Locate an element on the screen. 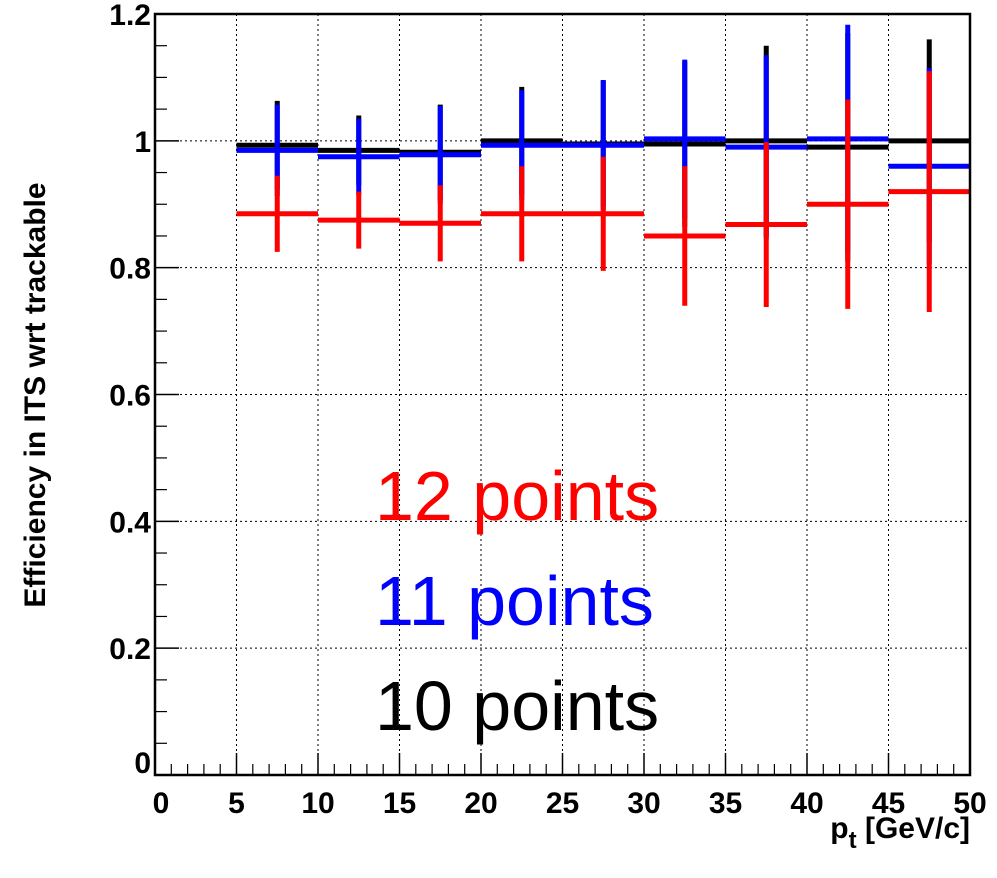 The height and width of the screenshot is (878, 997). legend-entry: 10 points is located at coordinates (517, 706).